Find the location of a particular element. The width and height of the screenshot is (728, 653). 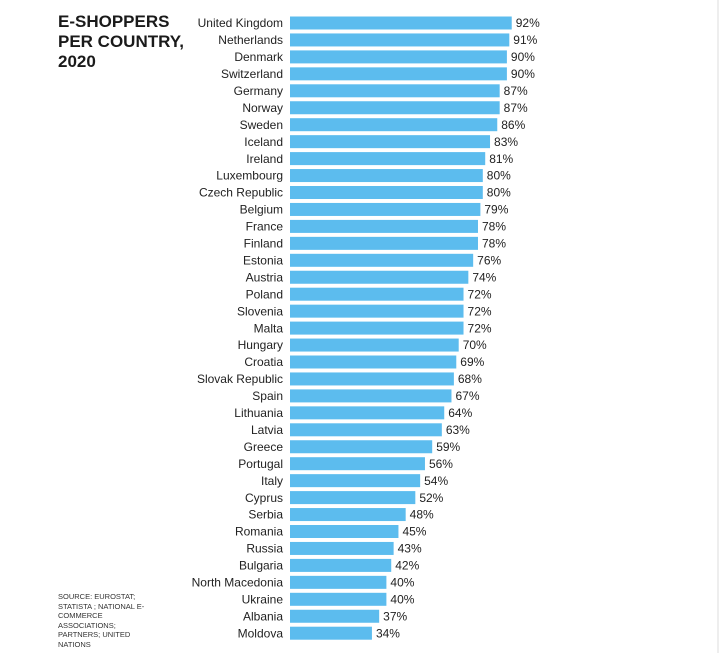

chart-title: E-SHOPPERS PER COUNTRY, 2020 is located at coordinates (121, 41).